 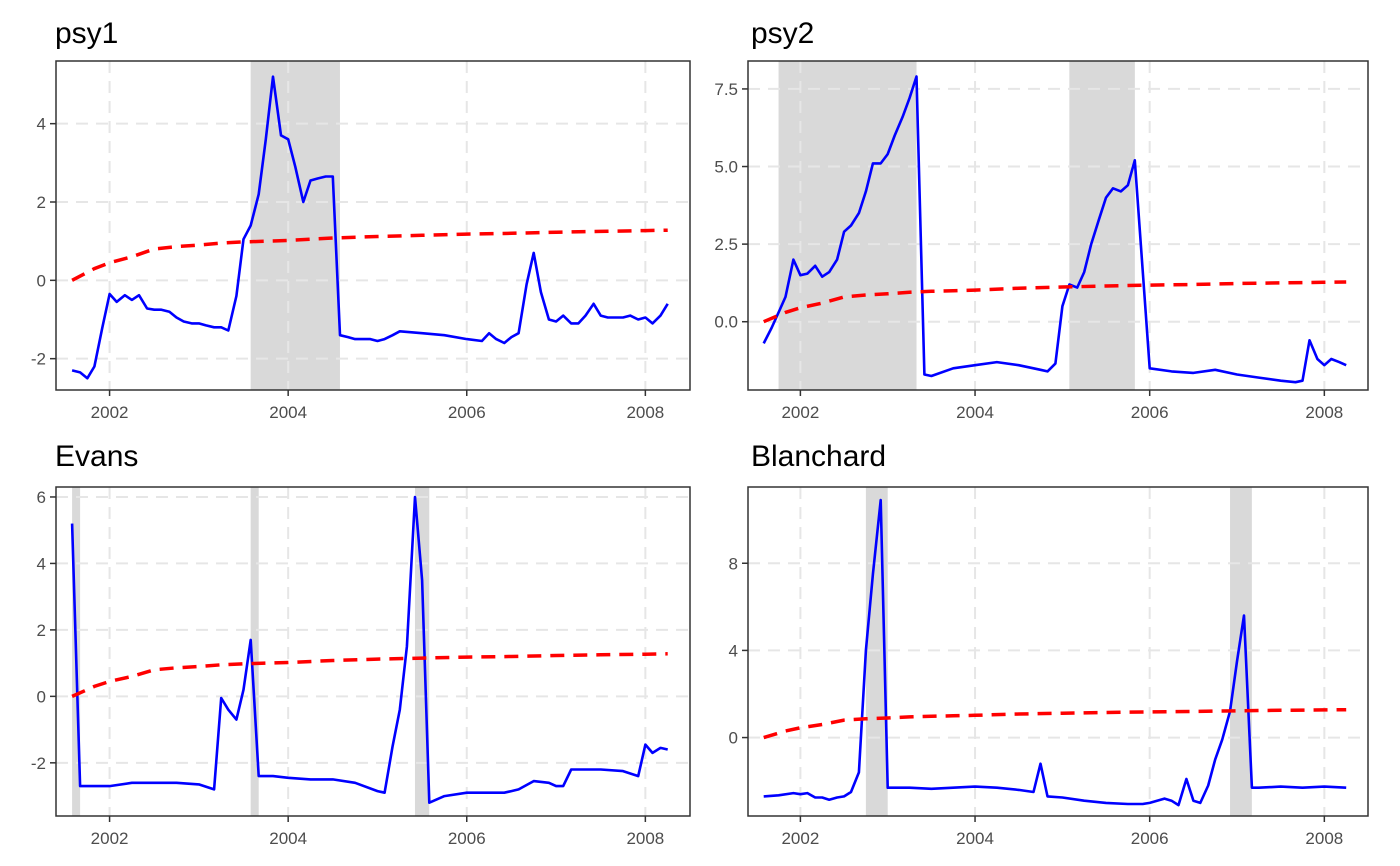 What do you see at coordinates (96, 456) in the screenshot?
I see `panel-title: Evans` at bounding box center [96, 456].